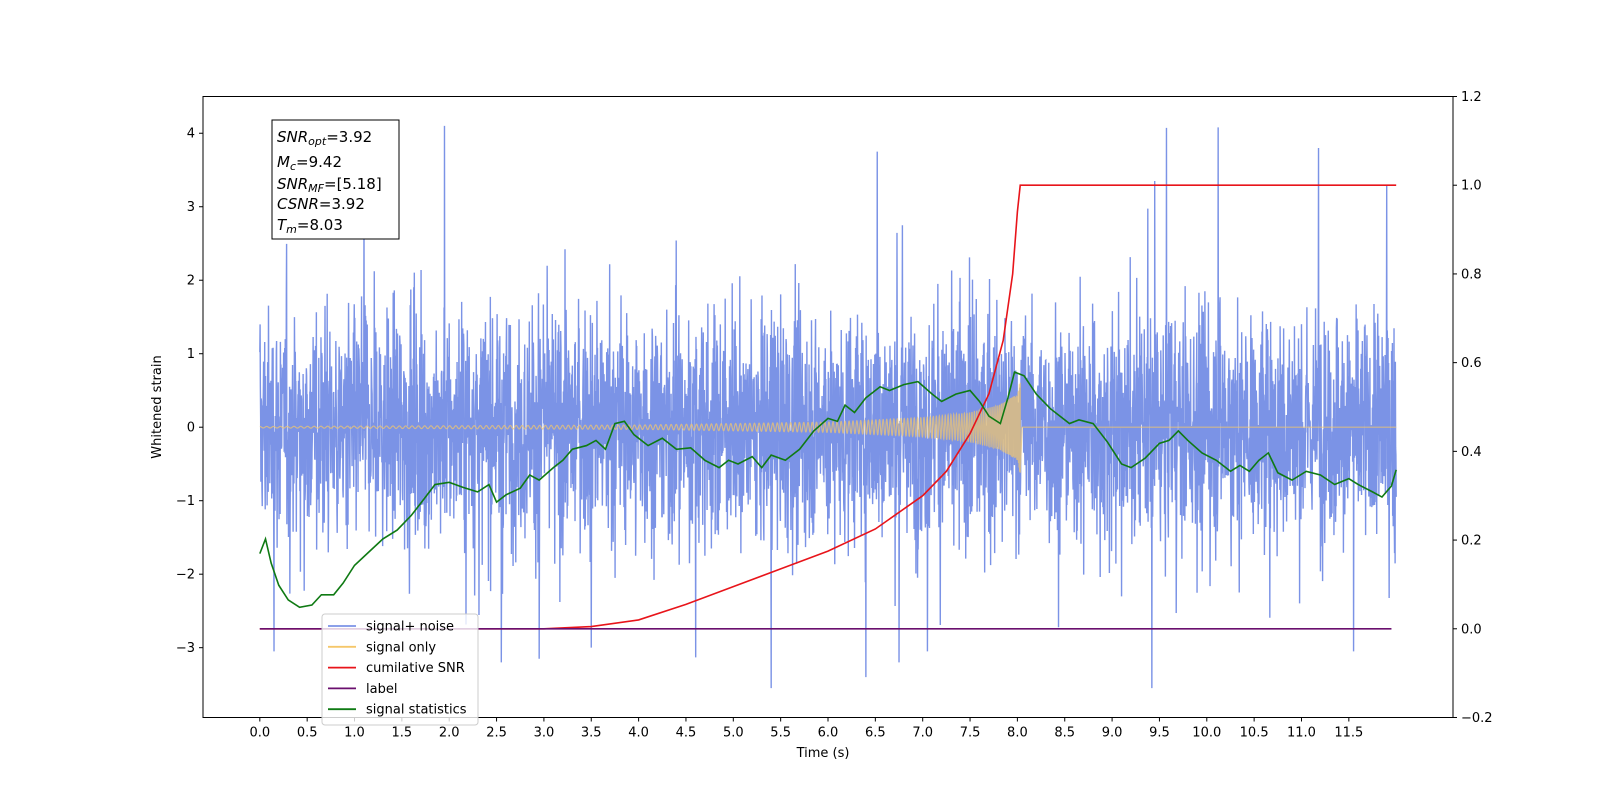 The image size is (1600, 804). Describe the element at coordinates (191, 207) in the screenshot. I see `y-tick-label: 3` at that location.